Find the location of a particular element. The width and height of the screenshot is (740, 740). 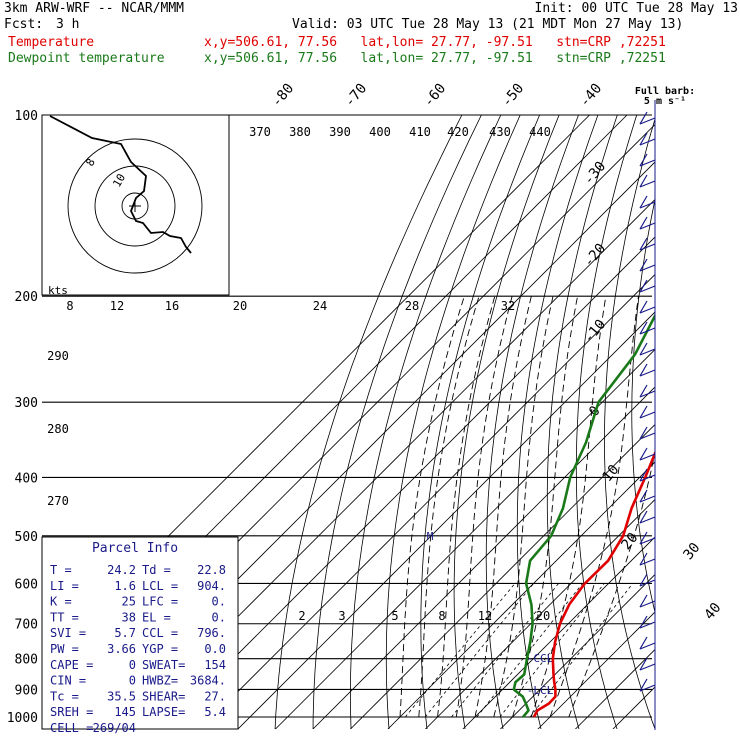

parcel-info-cell: PW = is located at coordinates (64, 649).